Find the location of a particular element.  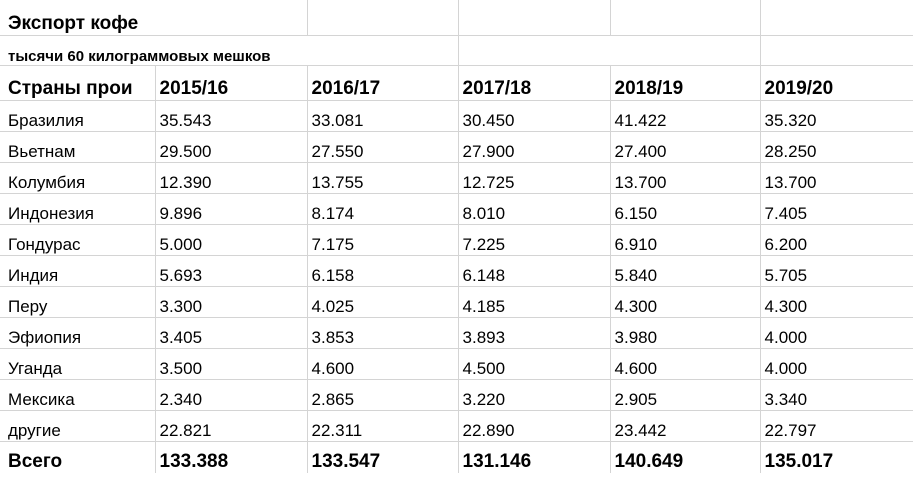

cell: 3.300 is located at coordinates (231, 302).